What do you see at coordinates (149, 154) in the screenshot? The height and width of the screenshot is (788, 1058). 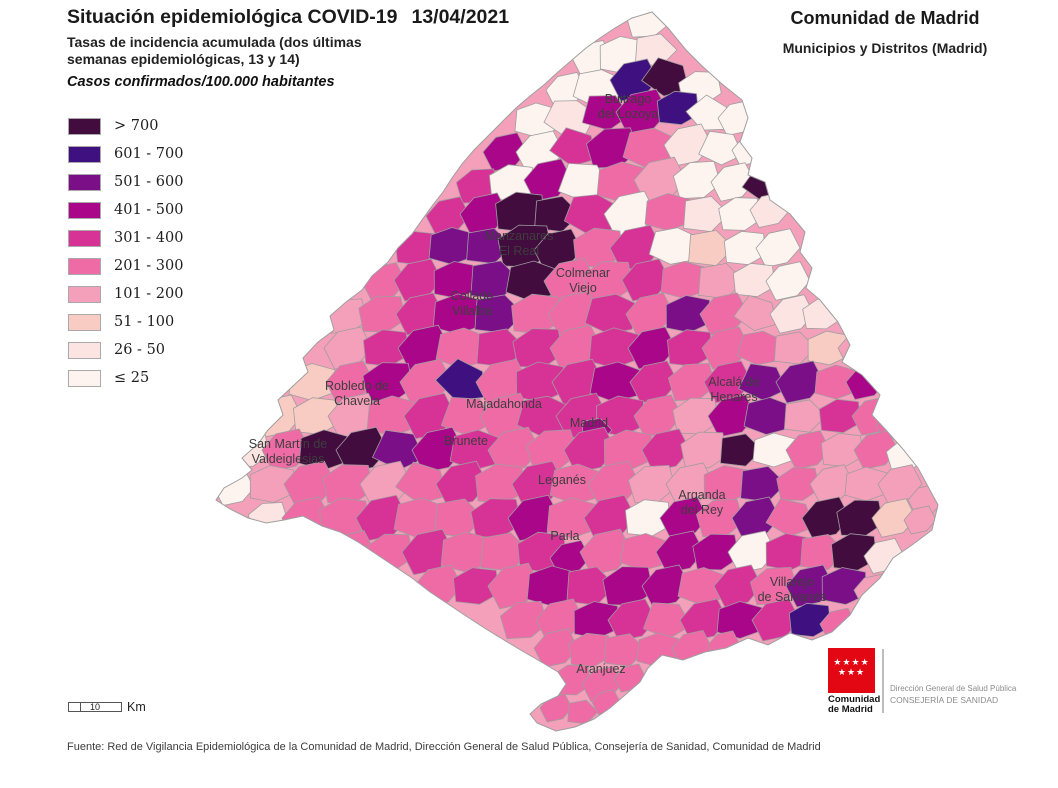 I see `legend-label: 601 - 700` at bounding box center [149, 154].